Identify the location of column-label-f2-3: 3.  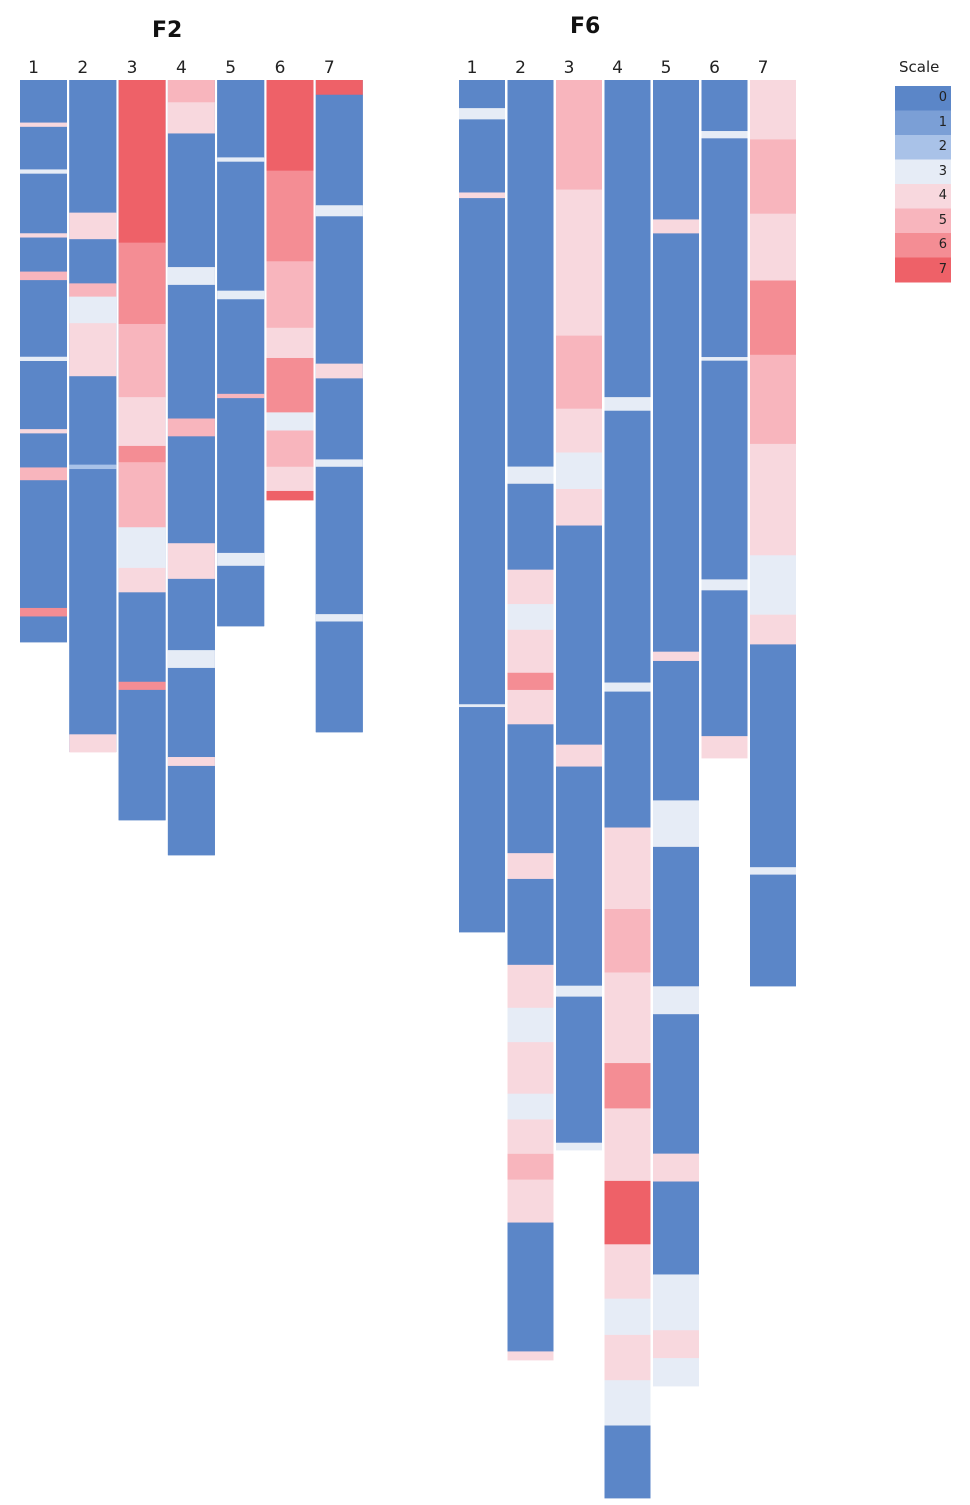
(132, 68).